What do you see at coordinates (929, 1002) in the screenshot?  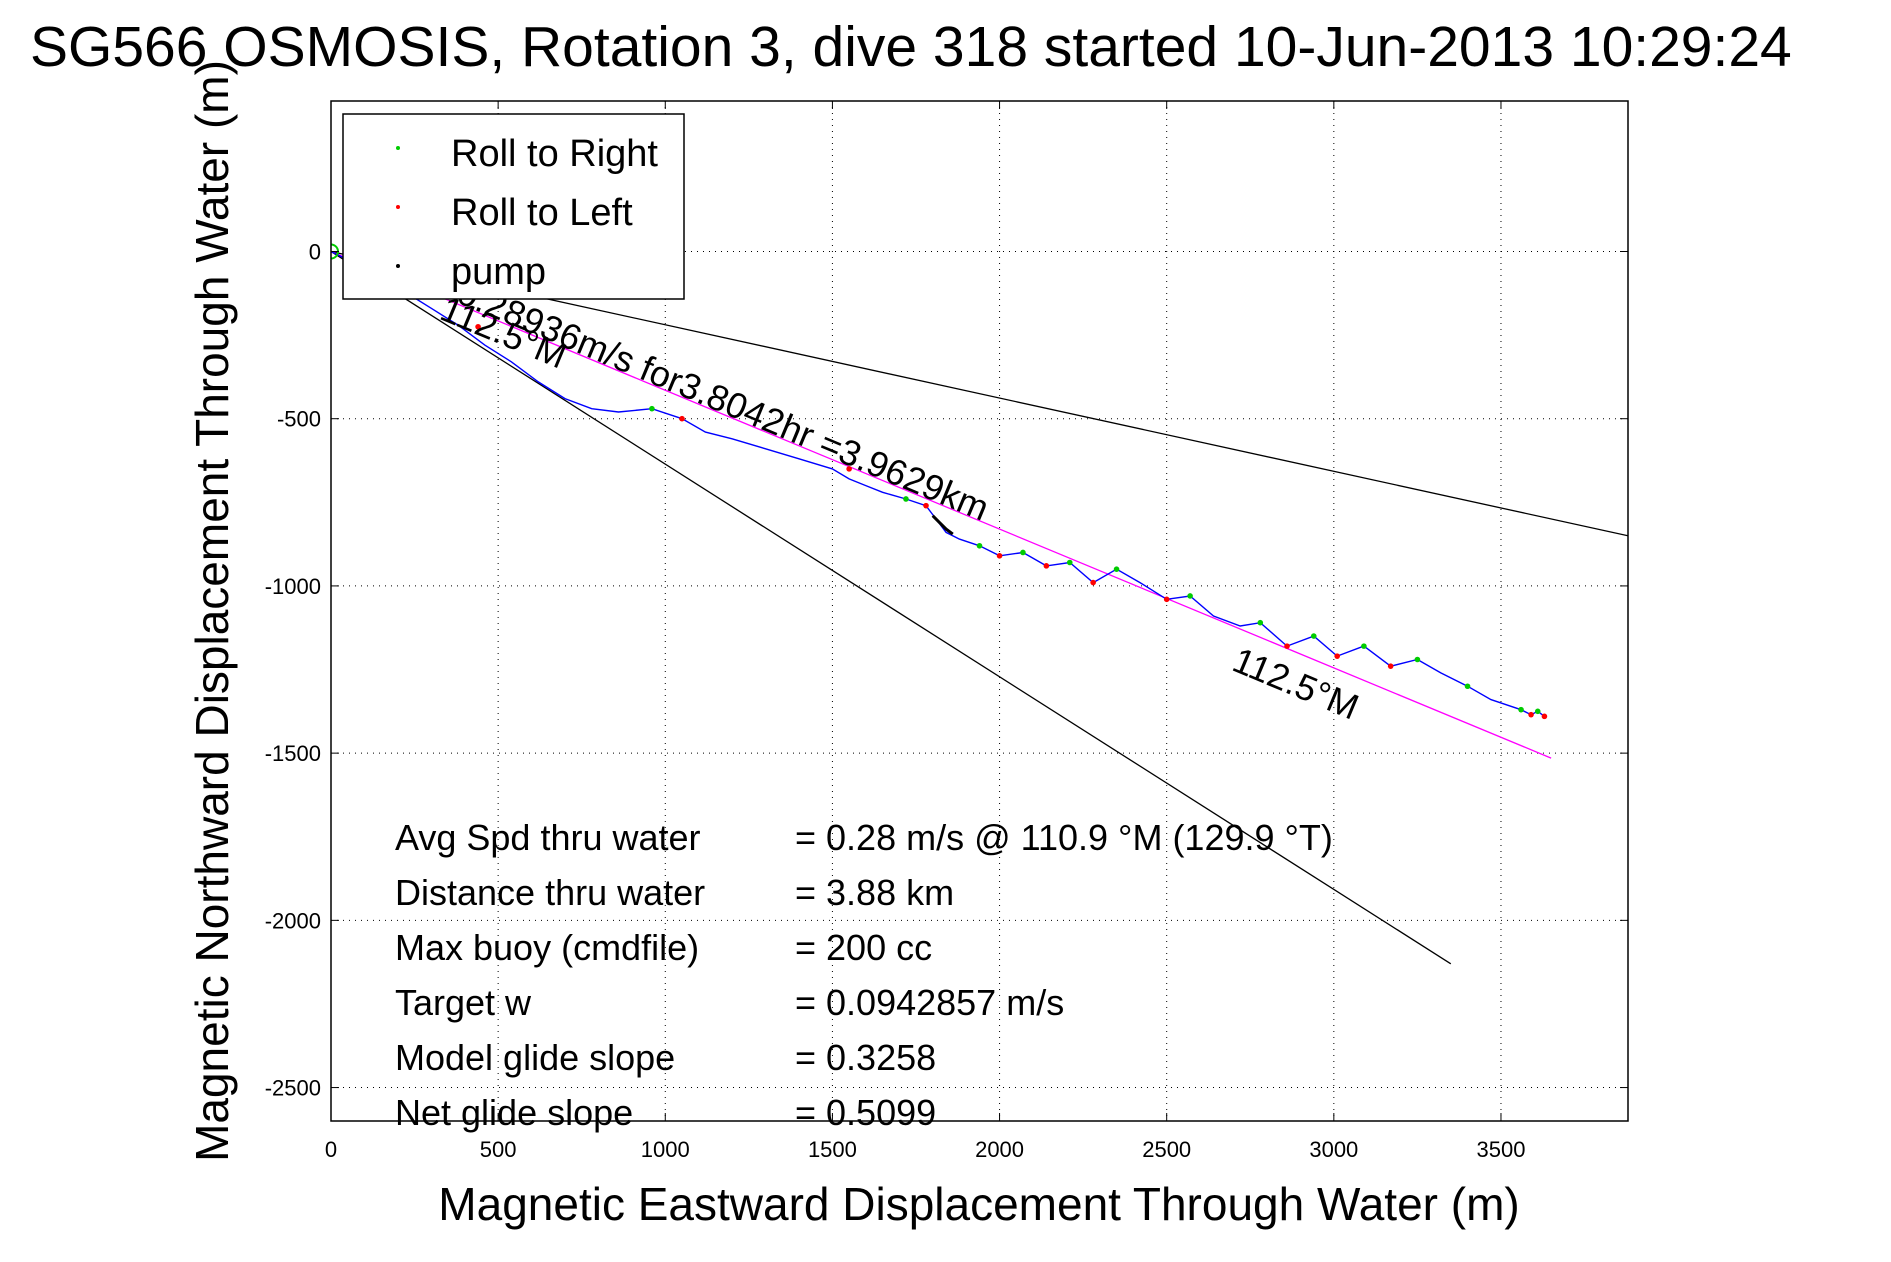 I see `stat-value: = 0.0942857 m/s` at bounding box center [929, 1002].